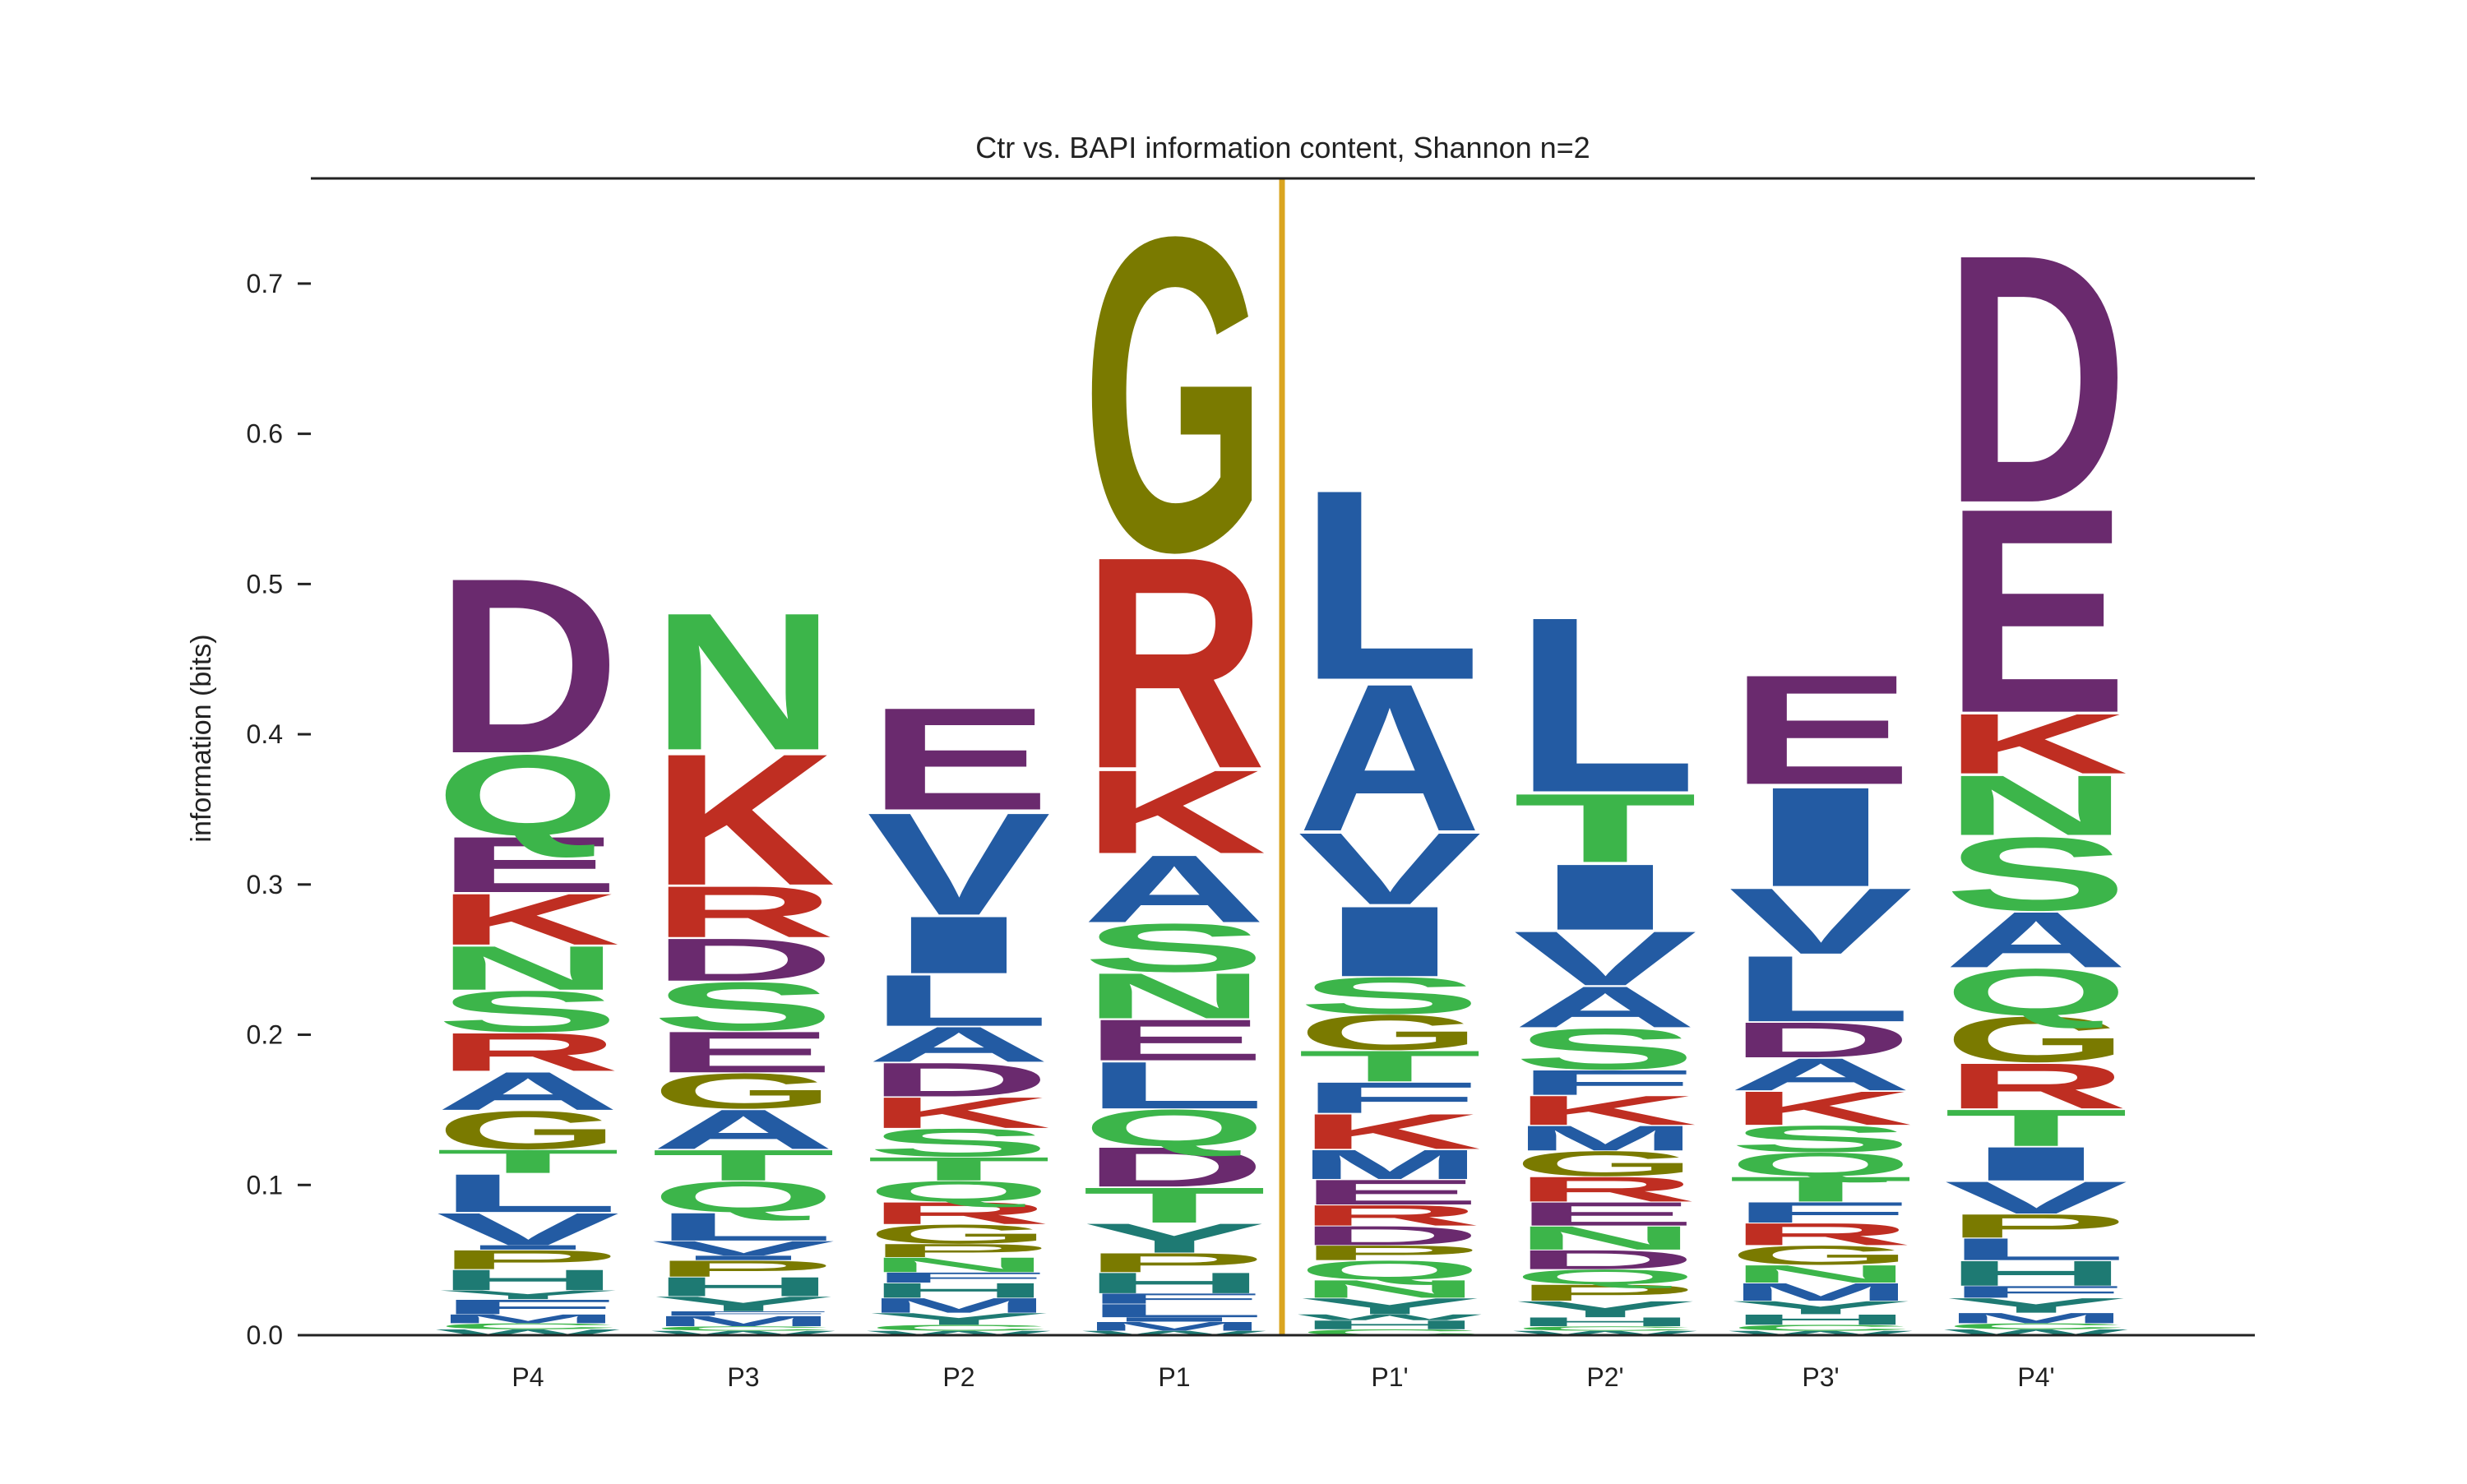  What do you see at coordinates (201, 738) in the screenshot?
I see `y-axis-title: information (bits)` at bounding box center [201, 738].